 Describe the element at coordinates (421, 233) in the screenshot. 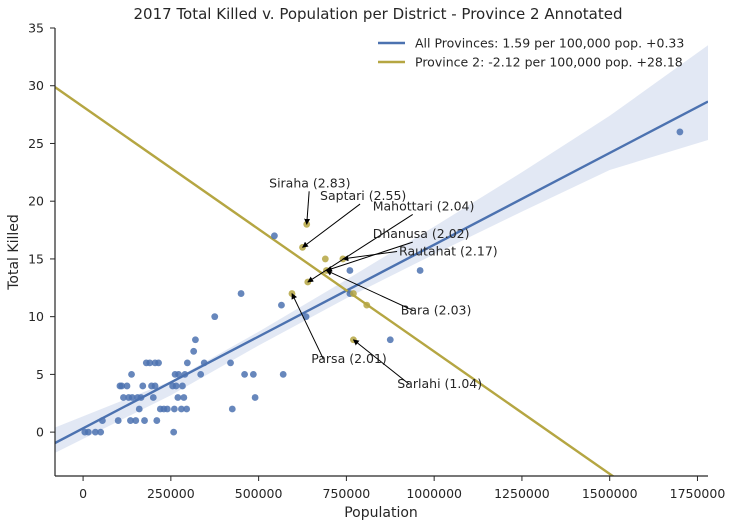

I see `annotation-label: Dhanusa (2.02)` at that location.